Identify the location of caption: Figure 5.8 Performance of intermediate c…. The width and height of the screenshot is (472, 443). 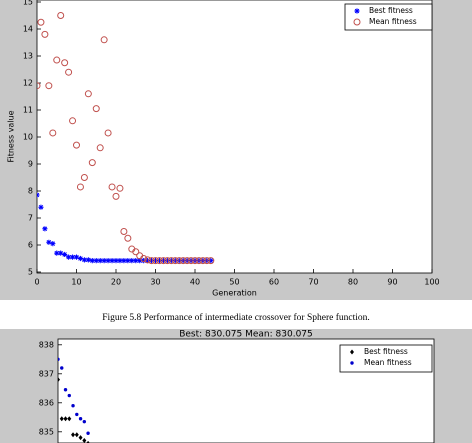
(236, 317).